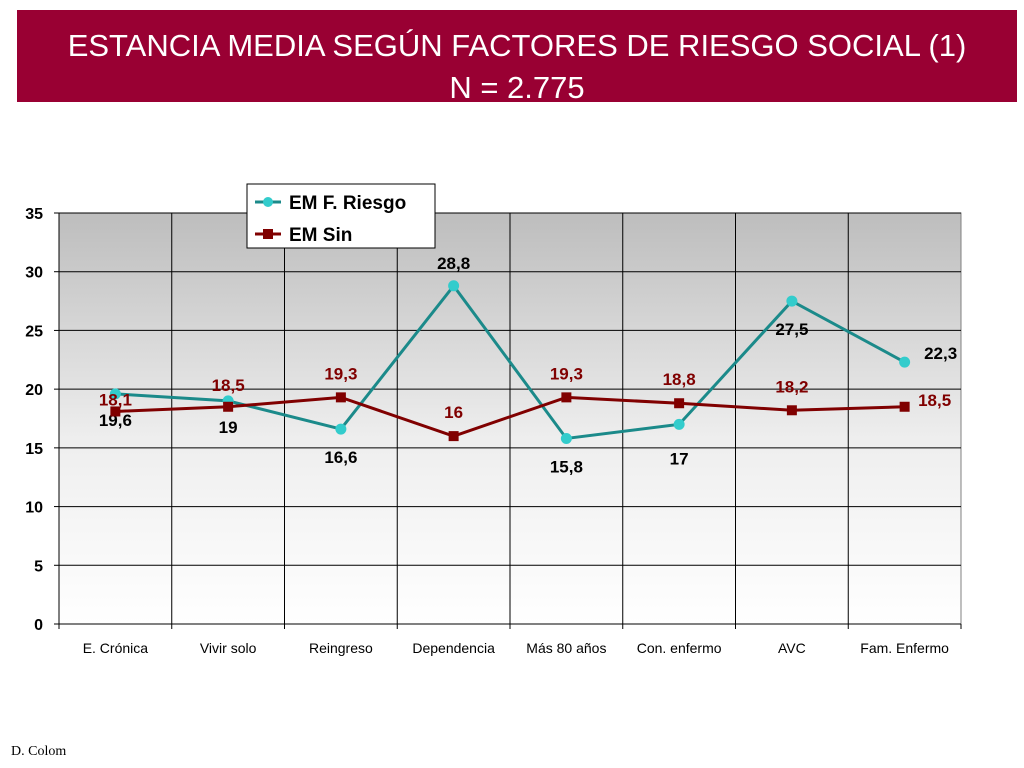 Image resolution: width=1024 pixels, height=768 pixels. What do you see at coordinates (679, 648) in the screenshot?
I see `x-tick-label: Con. enfermo` at bounding box center [679, 648].